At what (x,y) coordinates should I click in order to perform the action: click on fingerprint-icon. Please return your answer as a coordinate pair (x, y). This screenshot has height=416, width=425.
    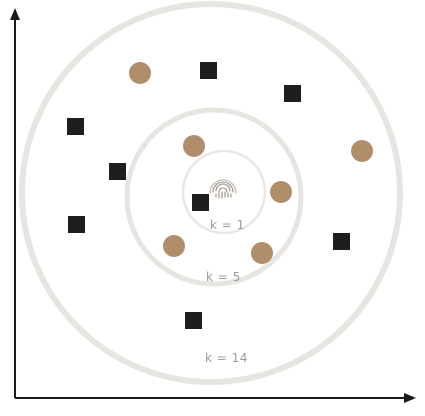
    Looking at the image, I should click on (223, 189).